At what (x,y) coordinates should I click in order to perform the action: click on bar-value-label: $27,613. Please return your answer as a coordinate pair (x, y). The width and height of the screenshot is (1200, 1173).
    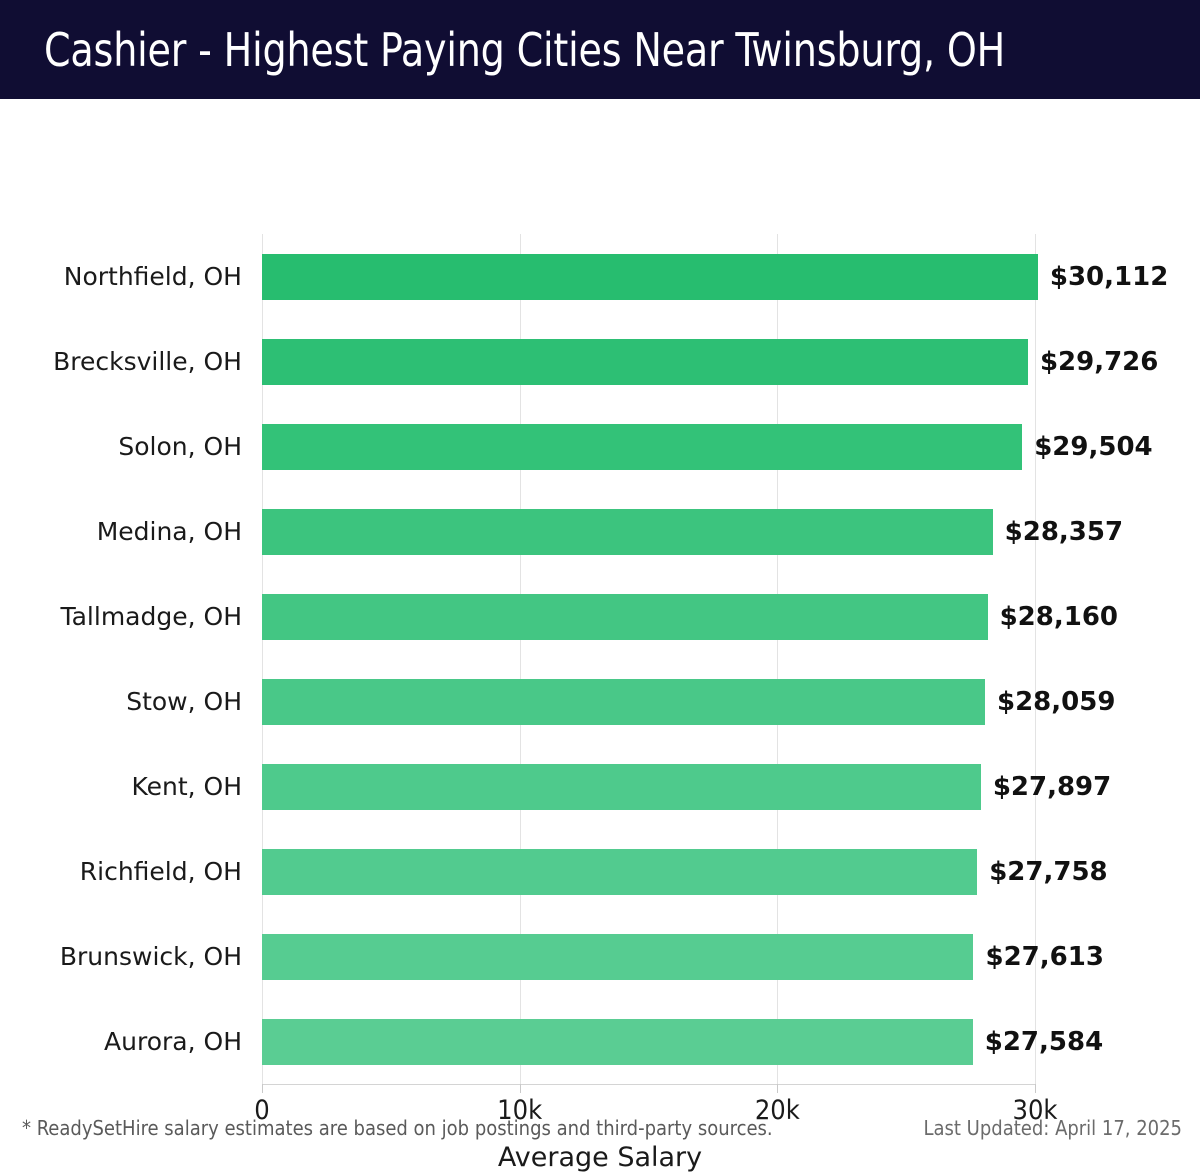
    Looking at the image, I should click on (1044, 957).